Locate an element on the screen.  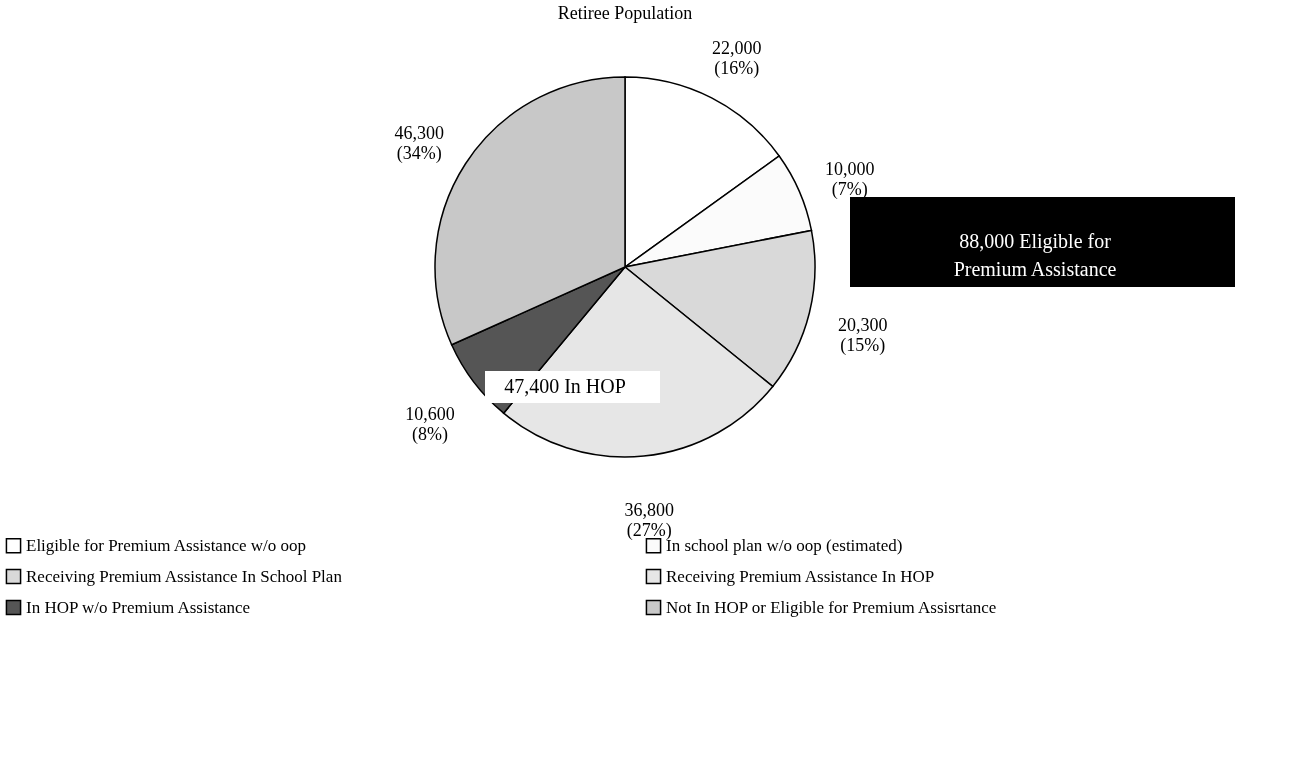
data-label: 22,000 (16%) is located at coordinates (736, 58).